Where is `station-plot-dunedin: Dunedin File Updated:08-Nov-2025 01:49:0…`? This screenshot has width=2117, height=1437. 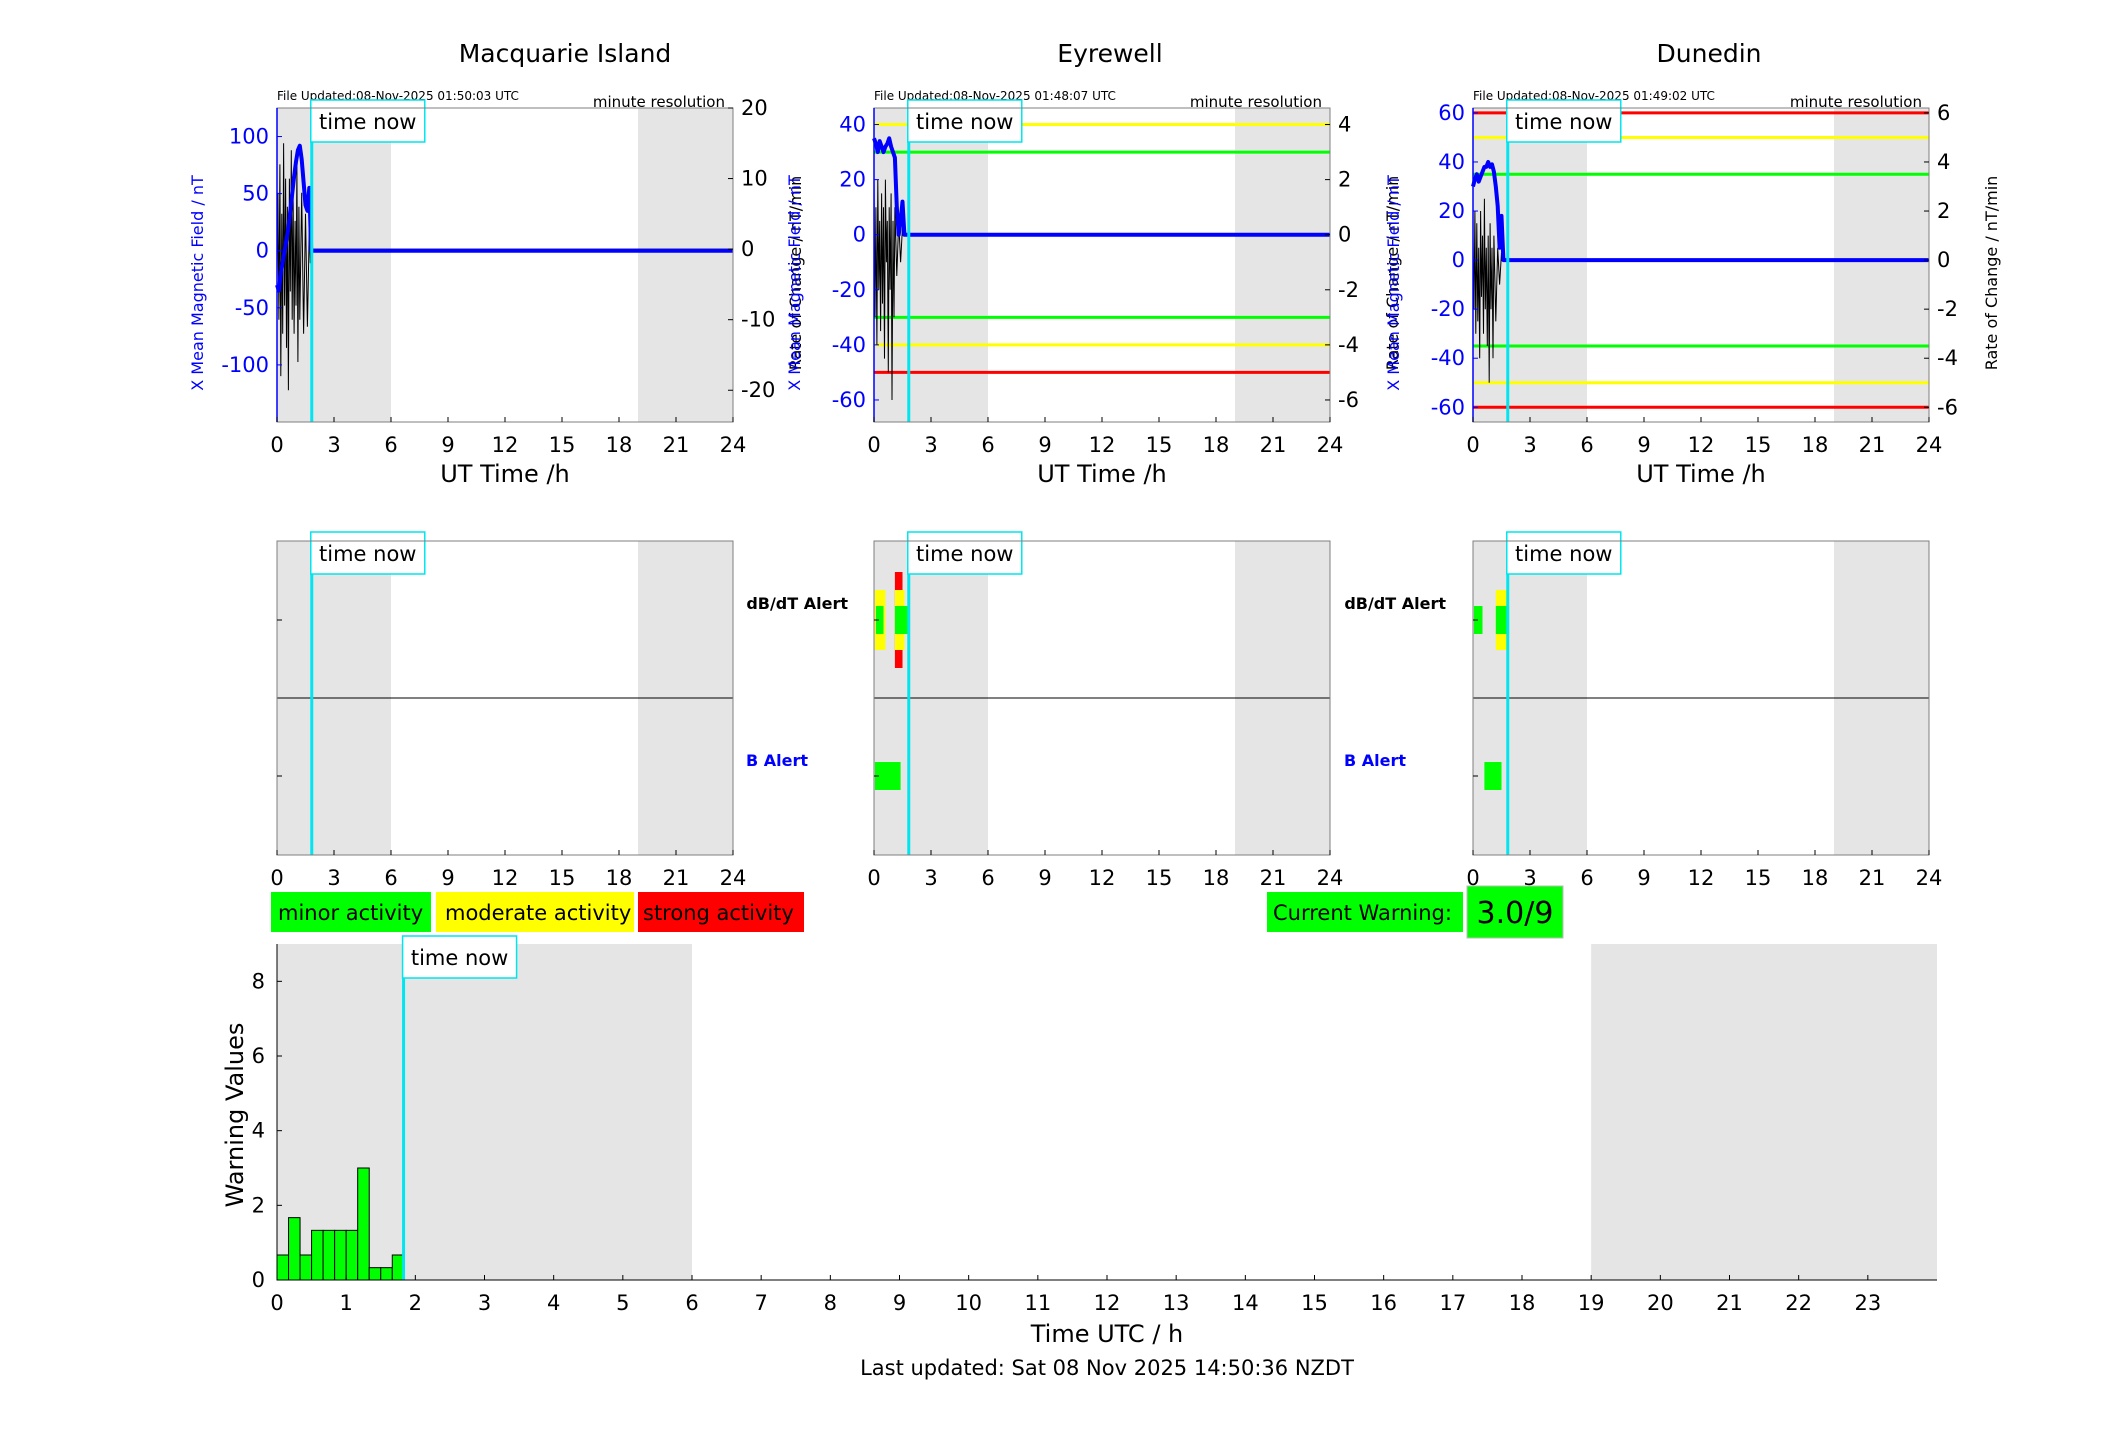
station-plot-dunedin: Dunedin File Updated:08-Nov-2025 01:49:0… is located at coordinates (1692, 263).